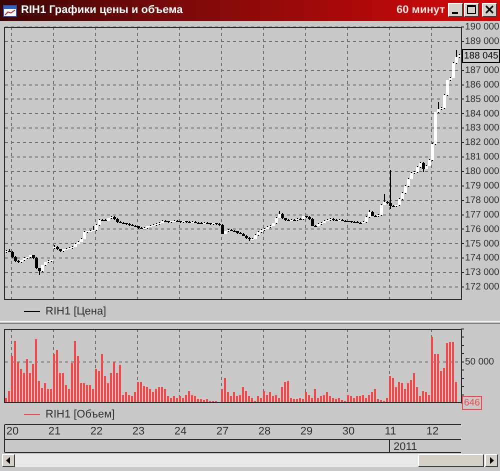  I want to click on x-tick-label: 28, so click(264, 432).